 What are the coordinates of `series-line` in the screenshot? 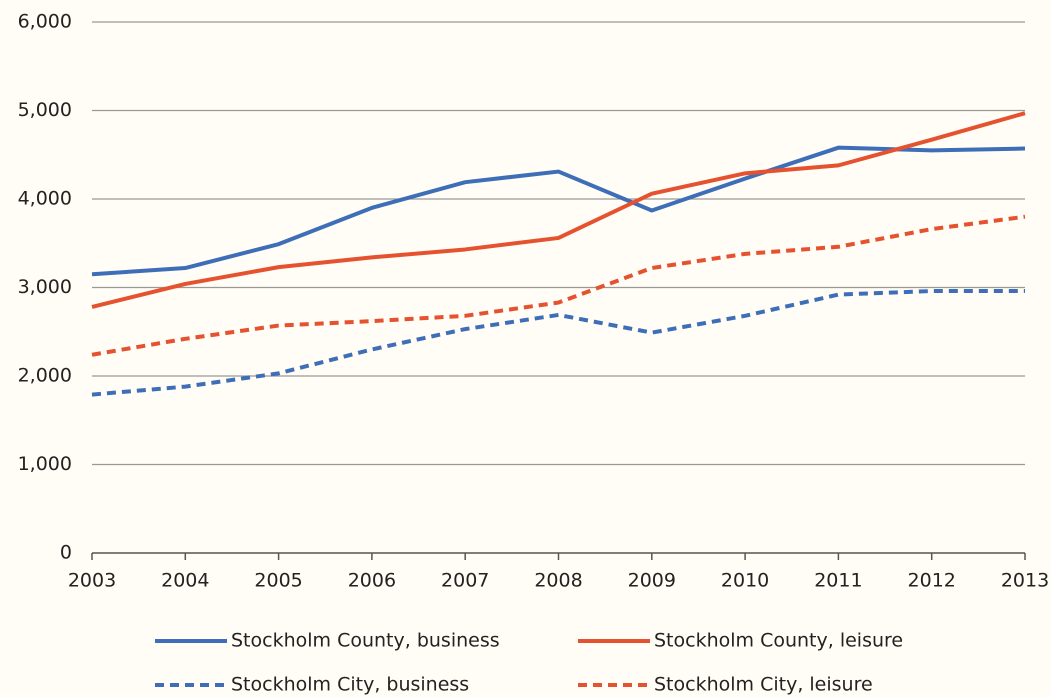 It's located at (558, 343).